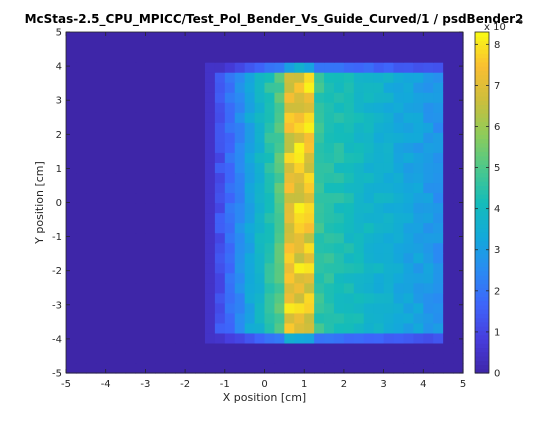 The width and height of the screenshot is (560, 424). I want to click on y-tick-label: 0, so click(59, 203).